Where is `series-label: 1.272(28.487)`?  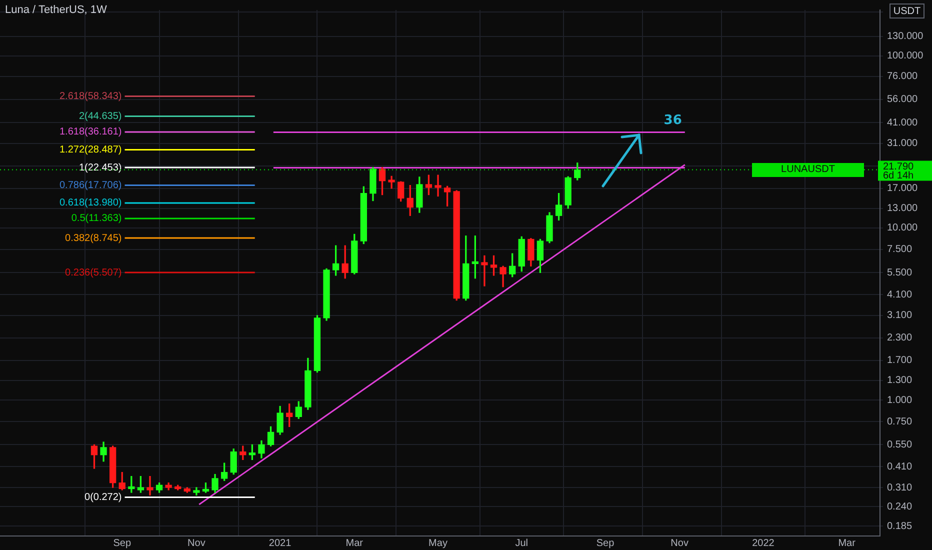 series-label: 1.272(28.487) is located at coordinates (90, 150).